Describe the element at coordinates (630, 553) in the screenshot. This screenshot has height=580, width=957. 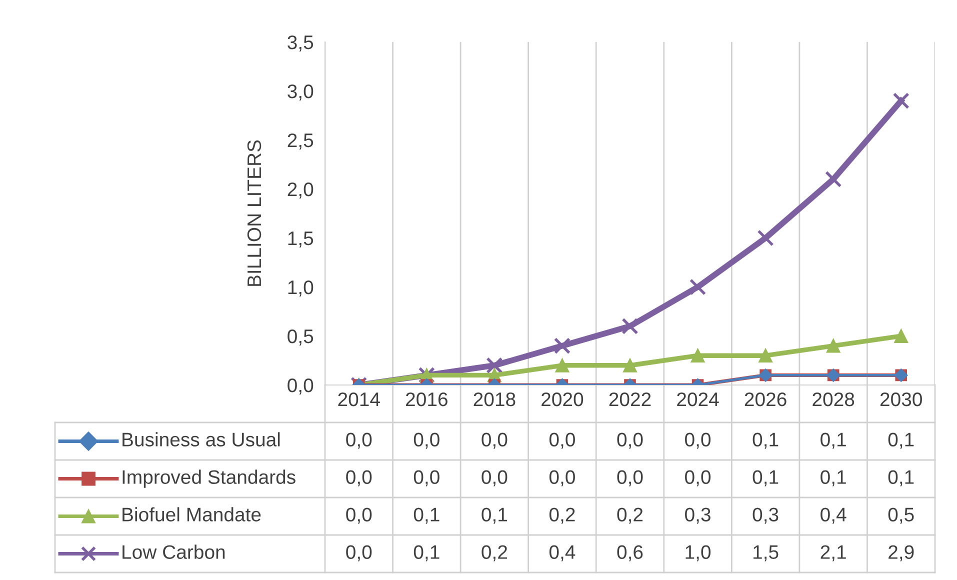
I see `data-label: 0,6` at that location.